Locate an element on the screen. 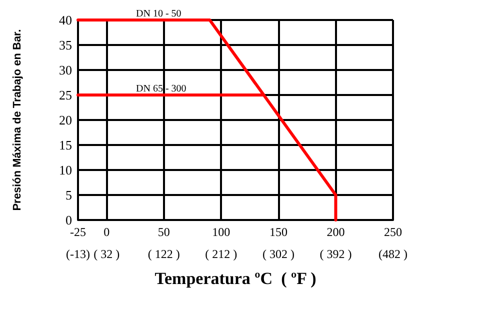 The image size is (494, 320). y-tick-label: 40 is located at coordinates (65, 20).